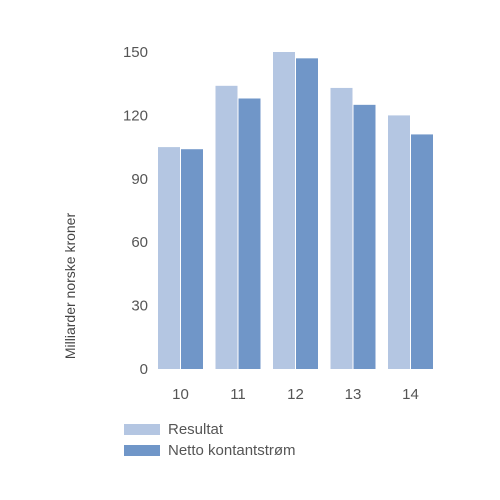 The height and width of the screenshot is (500, 500). I want to click on x-tick-label: 12, so click(295, 394).